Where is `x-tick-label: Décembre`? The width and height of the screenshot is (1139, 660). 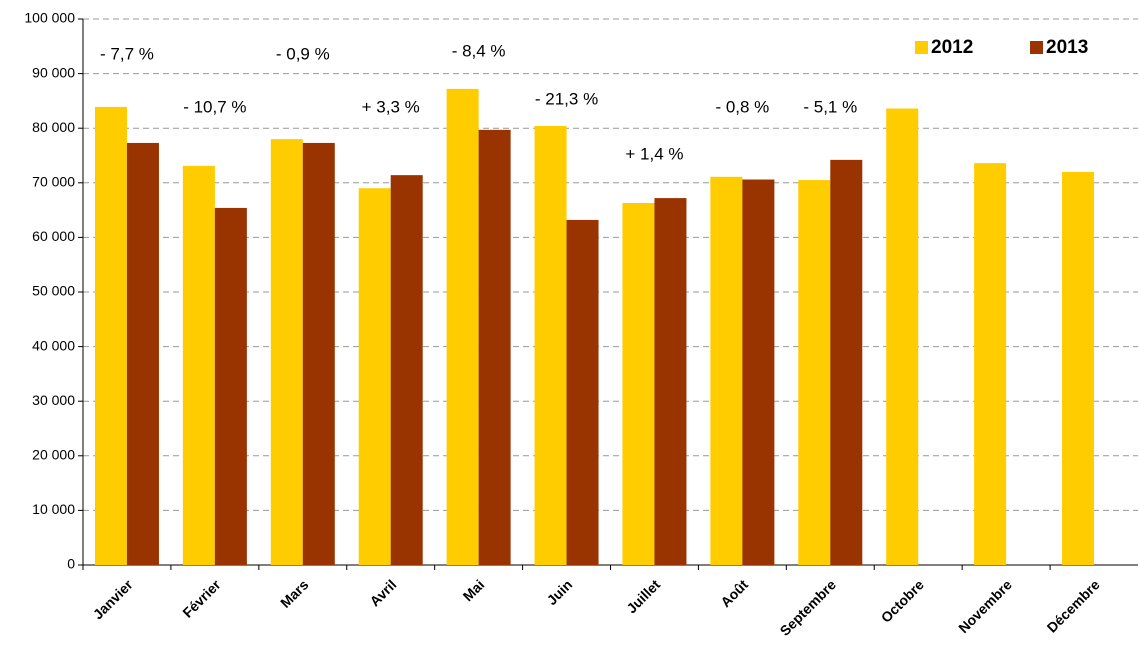 x-tick-label: Décembre is located at coordinates (1073, 605).